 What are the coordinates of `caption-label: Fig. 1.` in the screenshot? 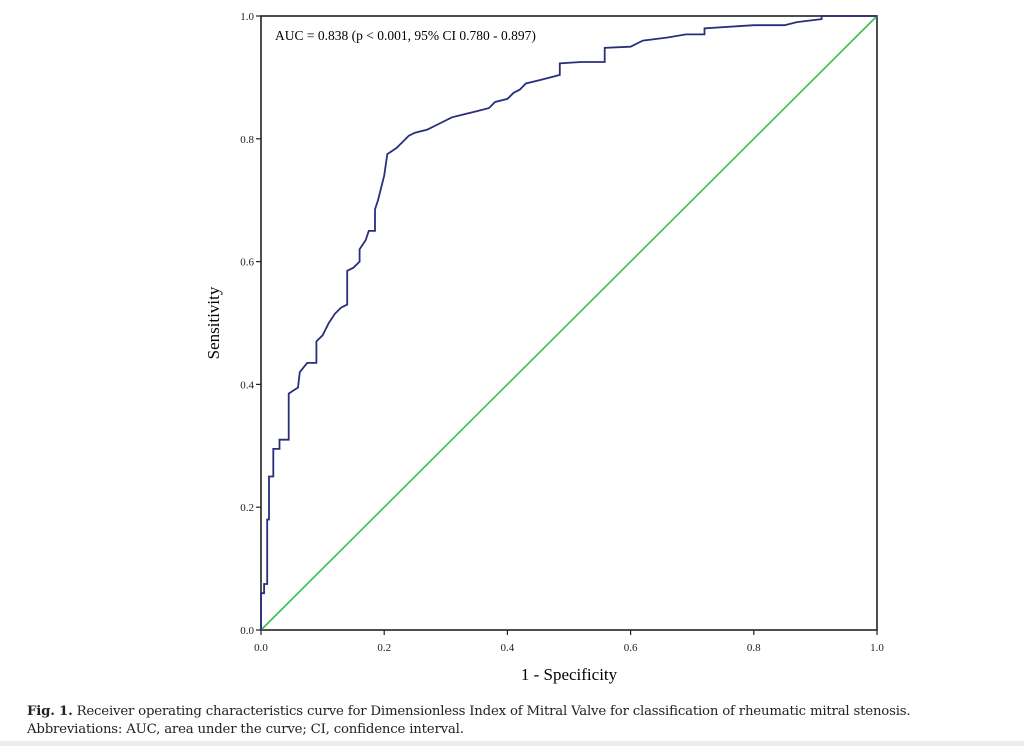 It's located at (50, 711).